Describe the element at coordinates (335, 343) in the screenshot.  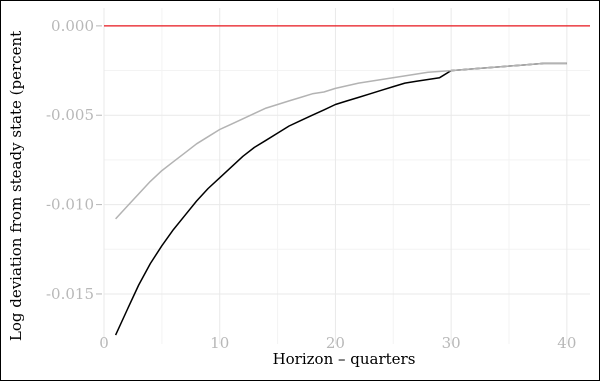
I see `x-tick-label: 20` at that location.